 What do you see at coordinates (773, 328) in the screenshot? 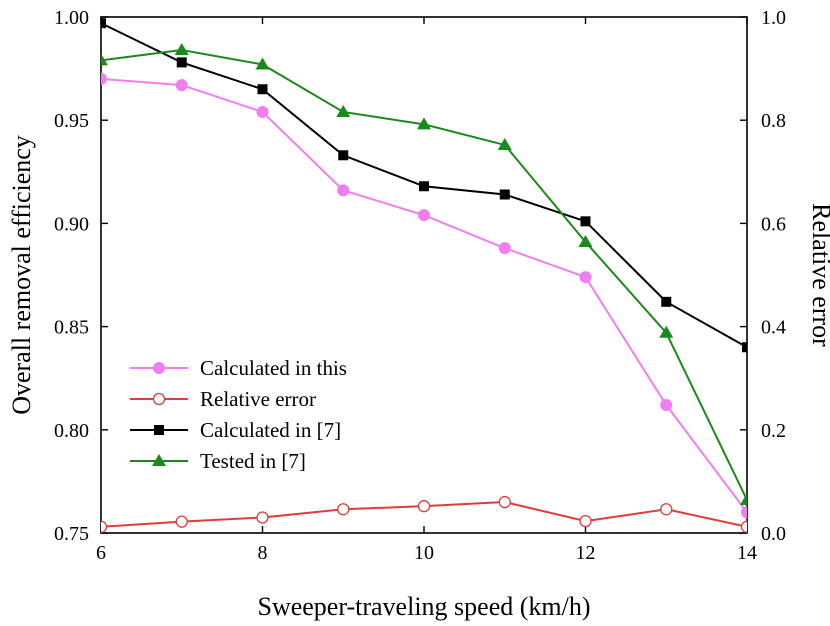
I see `y-right-tick-label: 0.4` at bounding box center [773, 328].